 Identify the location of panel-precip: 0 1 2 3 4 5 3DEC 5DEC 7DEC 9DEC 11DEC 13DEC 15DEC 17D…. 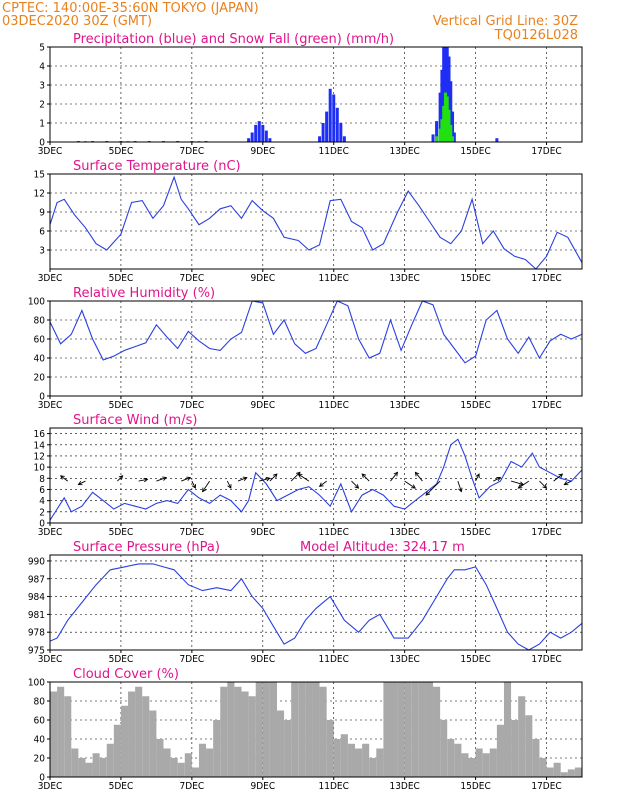
(310, 94).